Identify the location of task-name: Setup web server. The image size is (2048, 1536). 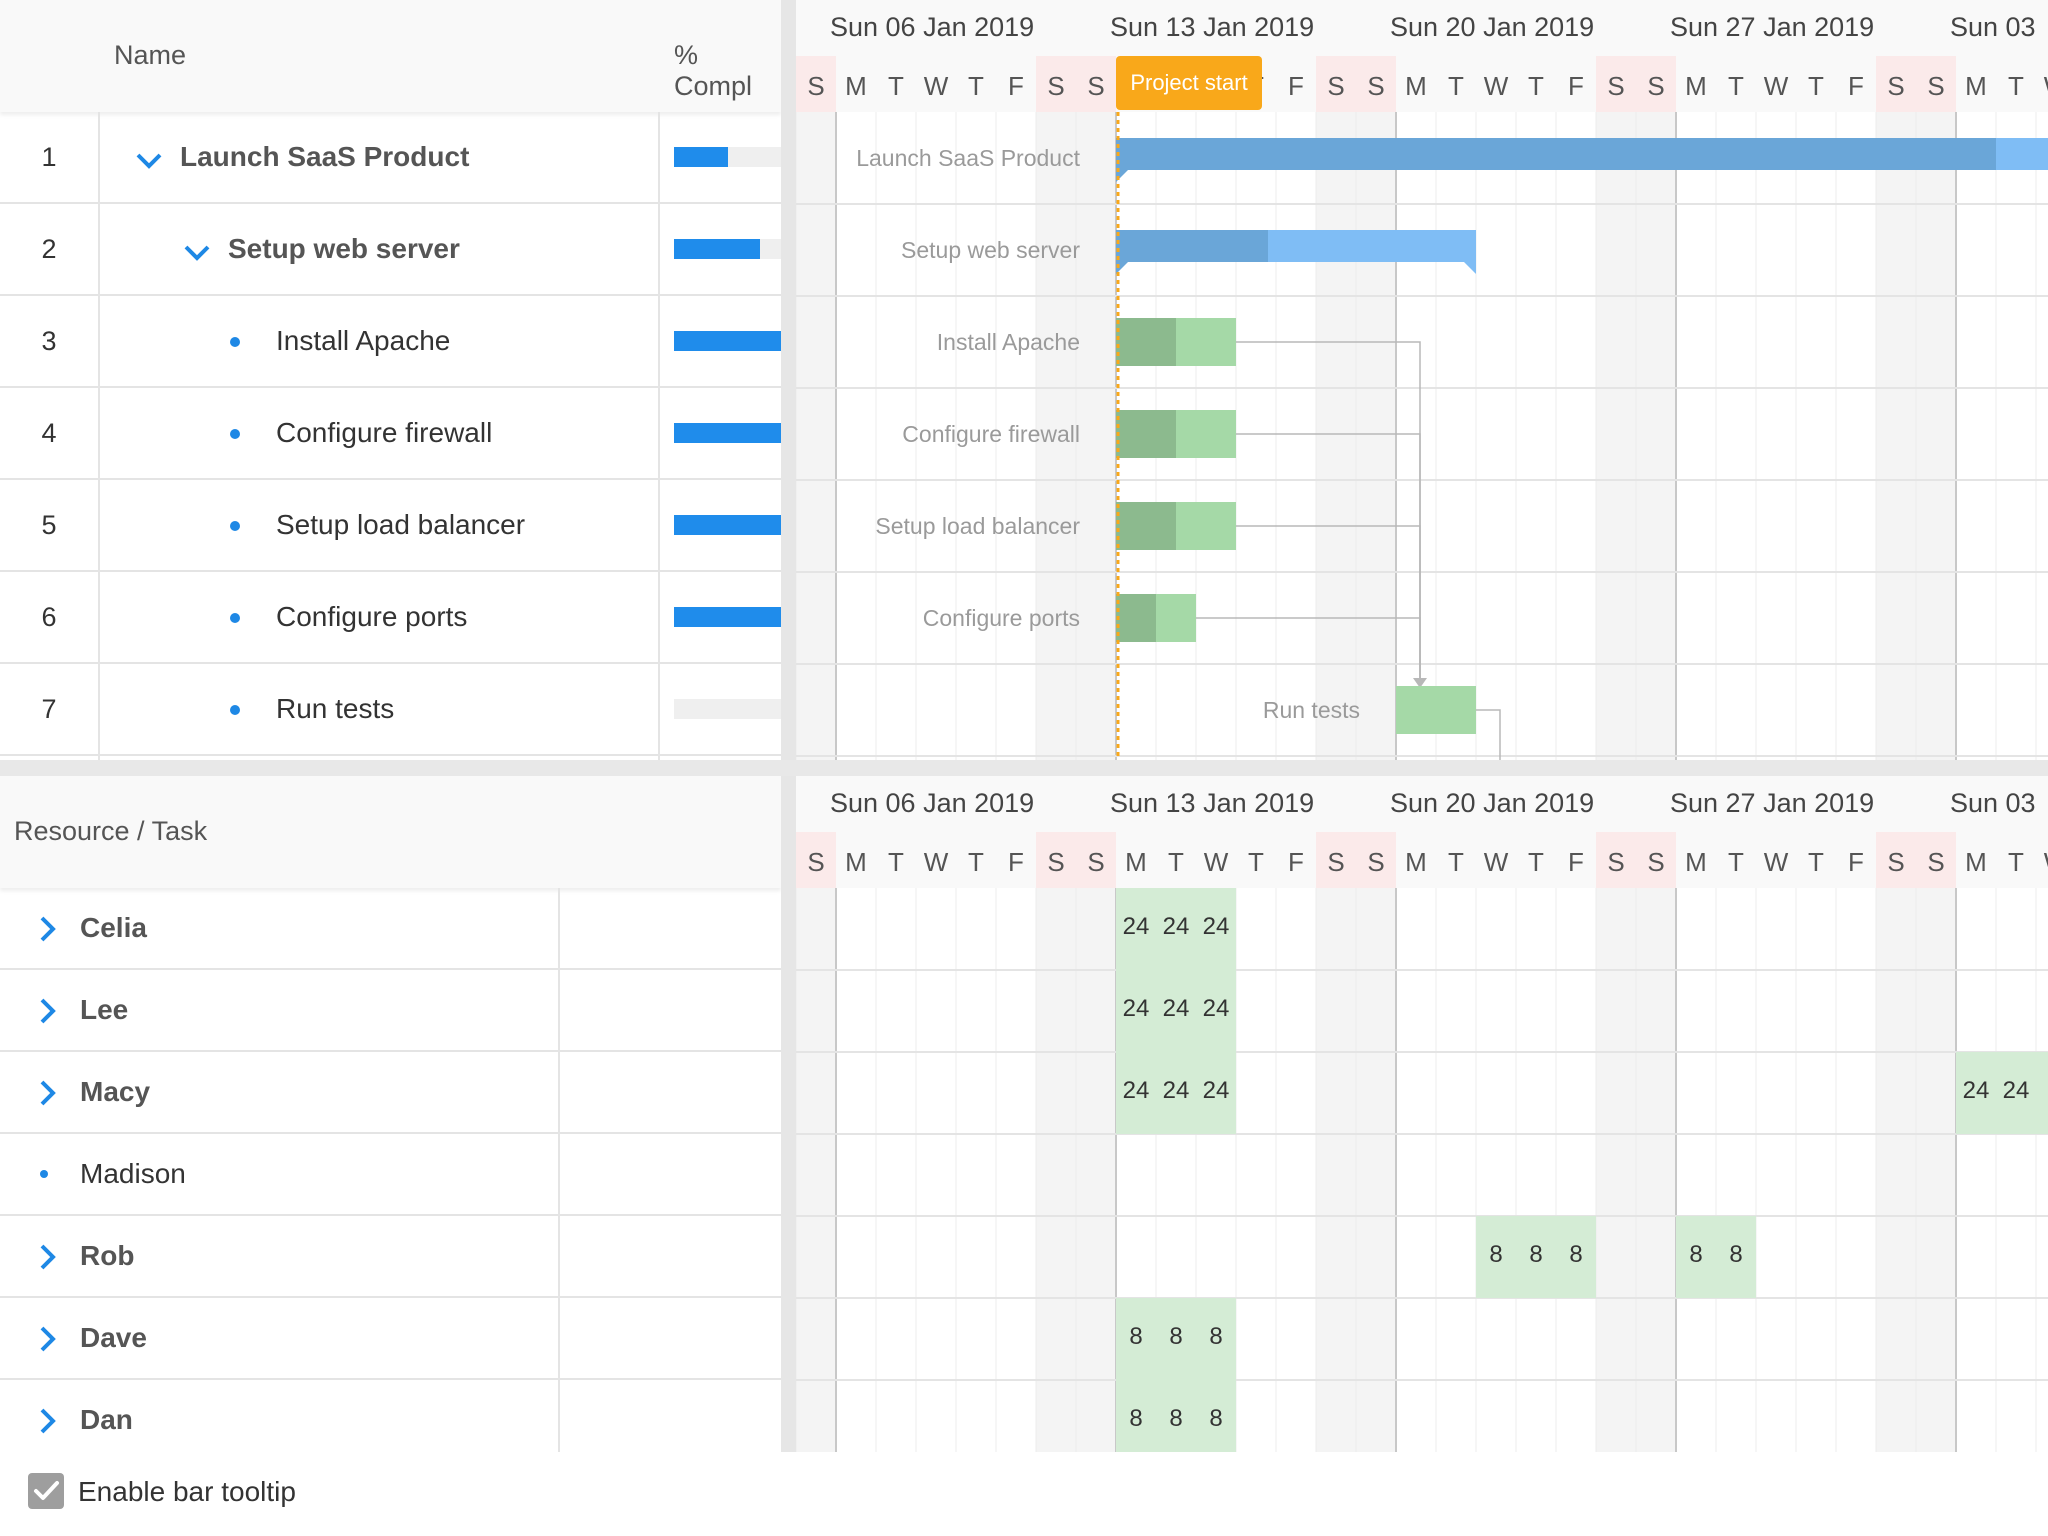
(344, 248).